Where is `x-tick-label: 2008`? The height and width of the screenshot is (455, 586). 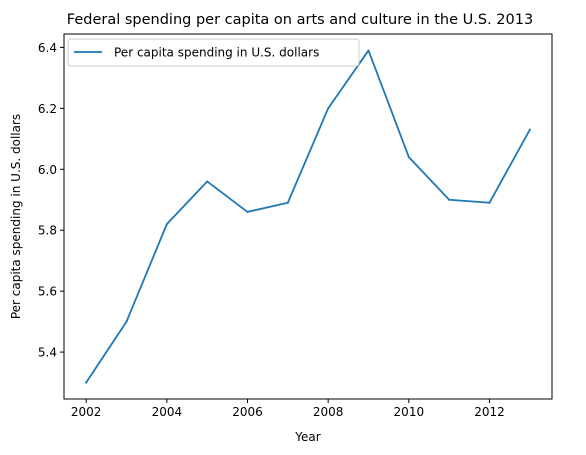
x-tick-label: 2008 is located at coordinates (328, 412).